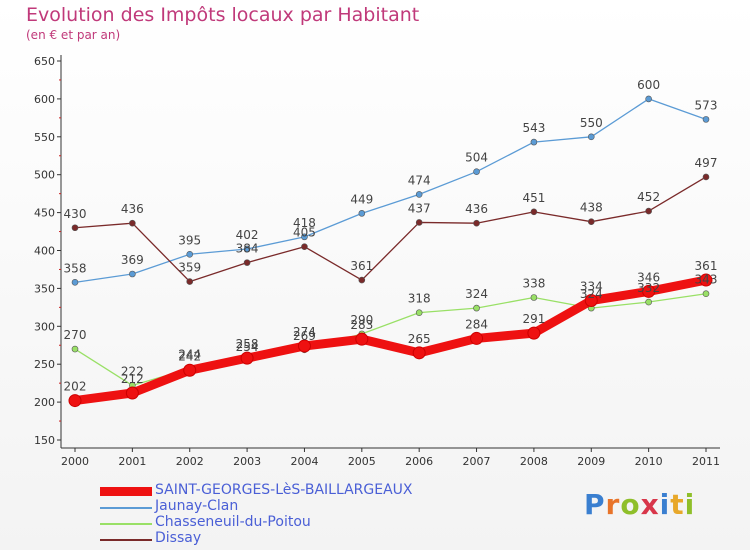  What do you see at coordinates (304, 223) in the screenshot?
I see `data-label: 418` at bounding box center [304, 223].